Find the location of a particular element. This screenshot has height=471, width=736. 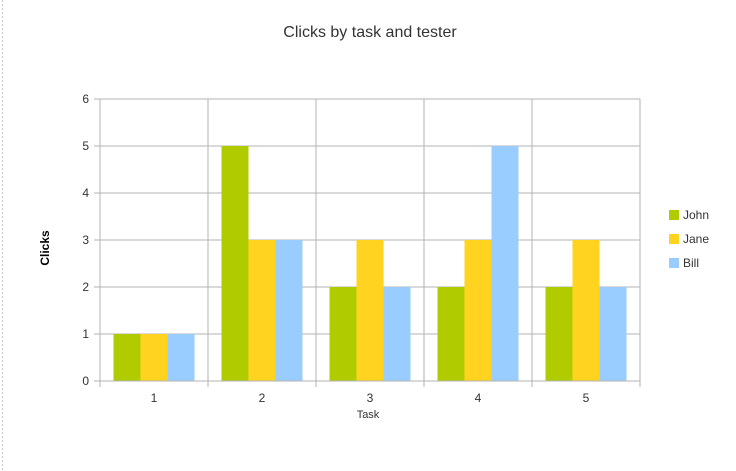

x-tick-label: 2 is located at coordinates (262, 398).